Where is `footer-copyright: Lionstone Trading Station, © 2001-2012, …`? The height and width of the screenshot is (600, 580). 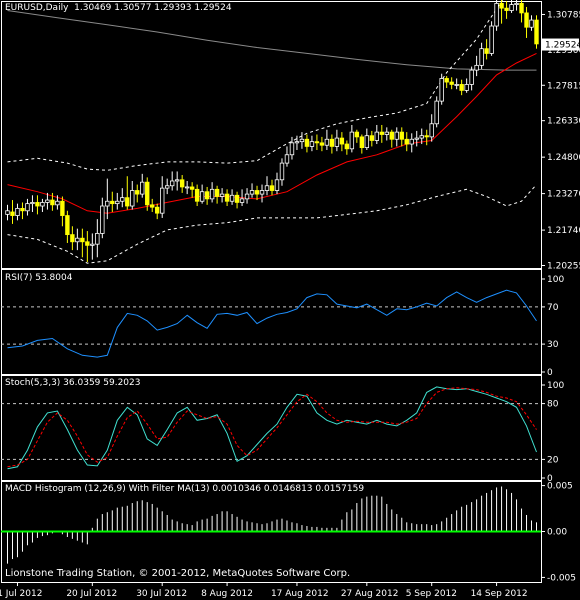 footer-copyright: Lionstone Trading Station, © 2001-2012, … is located at coordinates (178, 573).